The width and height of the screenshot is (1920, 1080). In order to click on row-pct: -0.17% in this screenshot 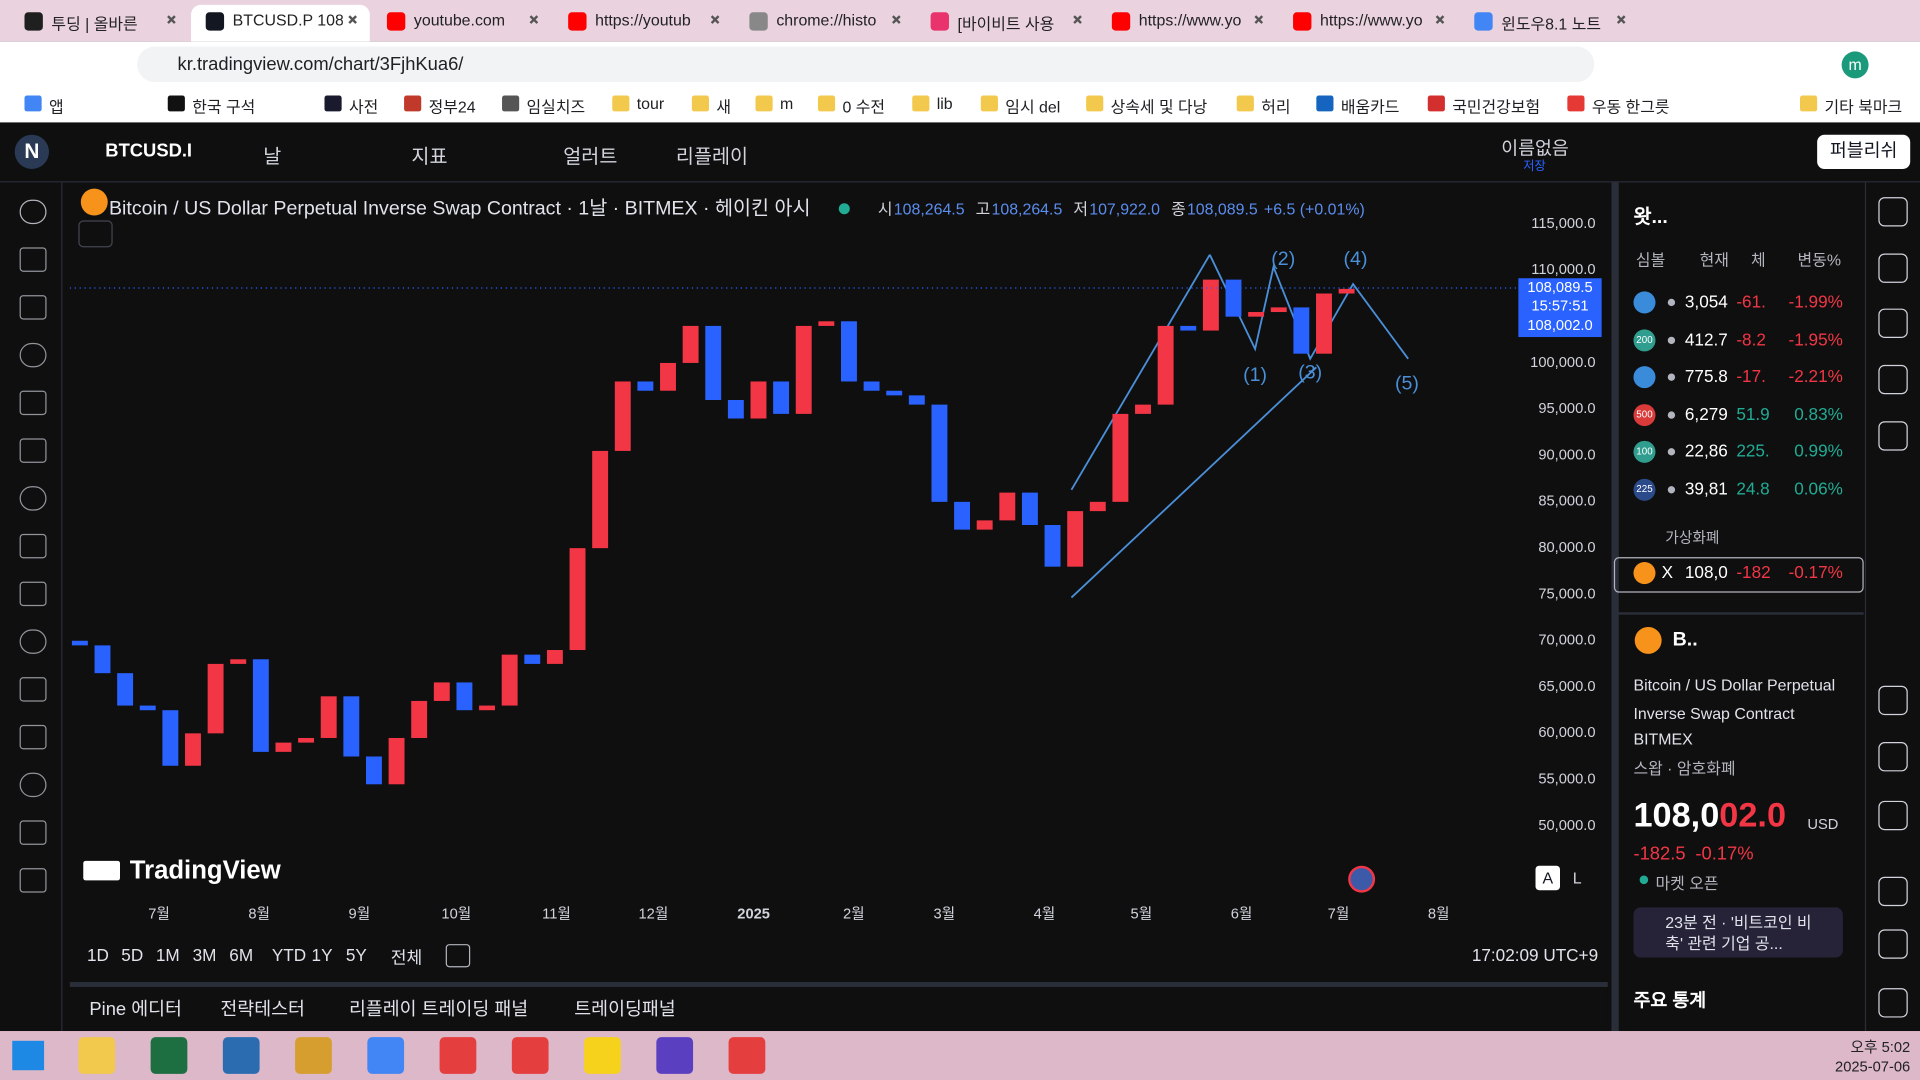, I will do `click(1815, 572)`.